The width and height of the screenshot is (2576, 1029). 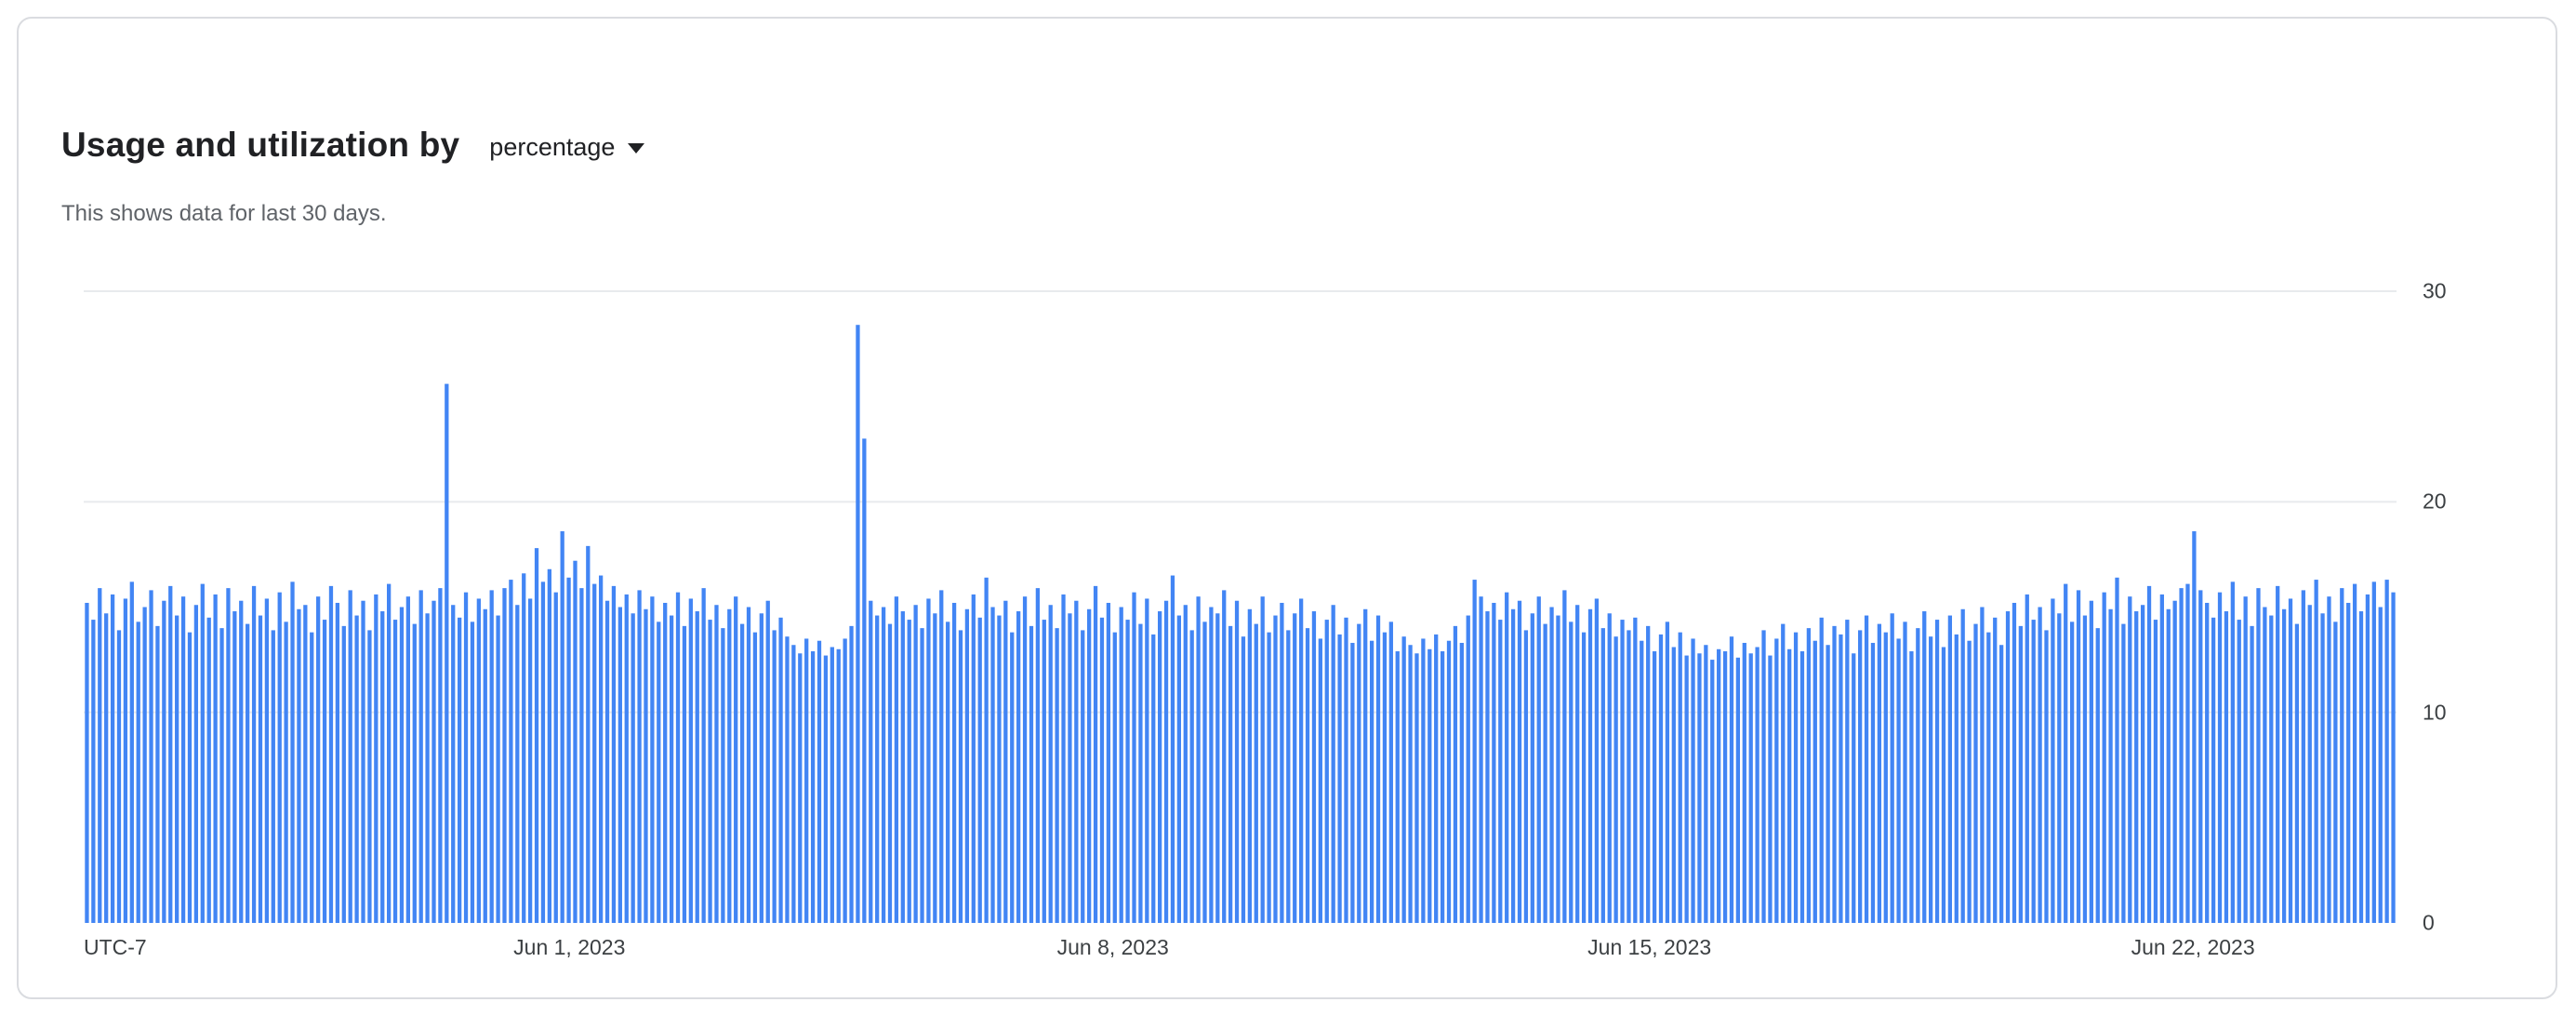 I want to click on x-axis-label: Jun 22, 2023, so click(x=2193, y=947).